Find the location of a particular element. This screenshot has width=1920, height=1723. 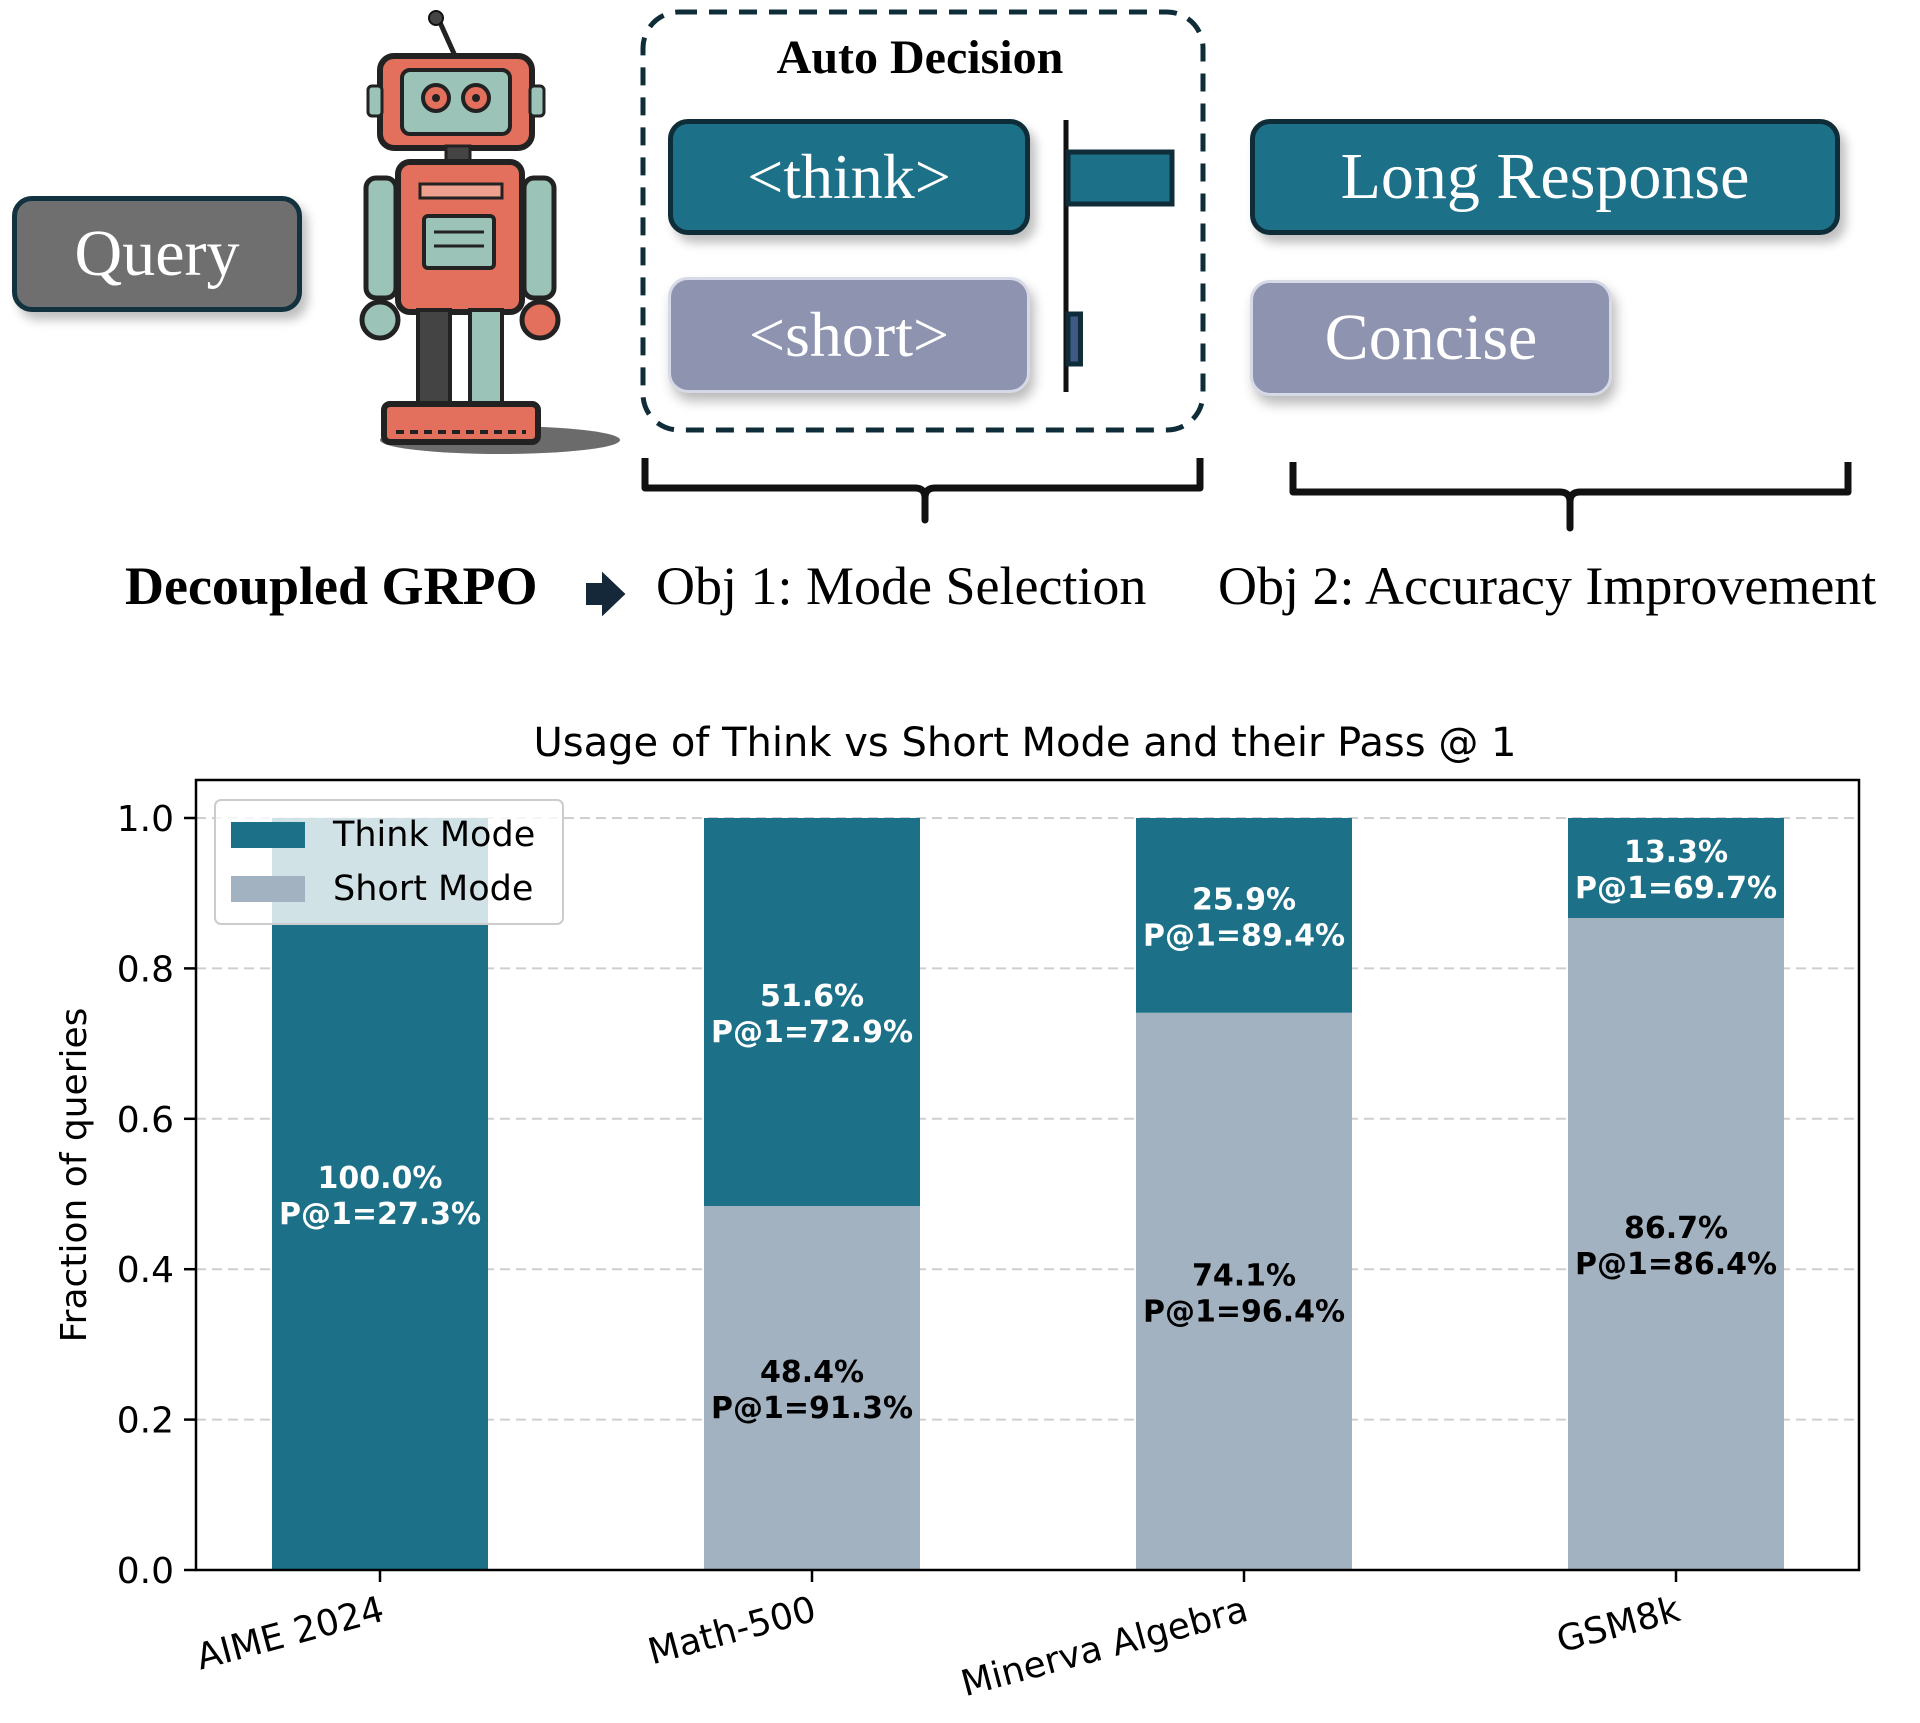

bar-label-think-percent: 100.0% is located at coordinates (380, 1178).